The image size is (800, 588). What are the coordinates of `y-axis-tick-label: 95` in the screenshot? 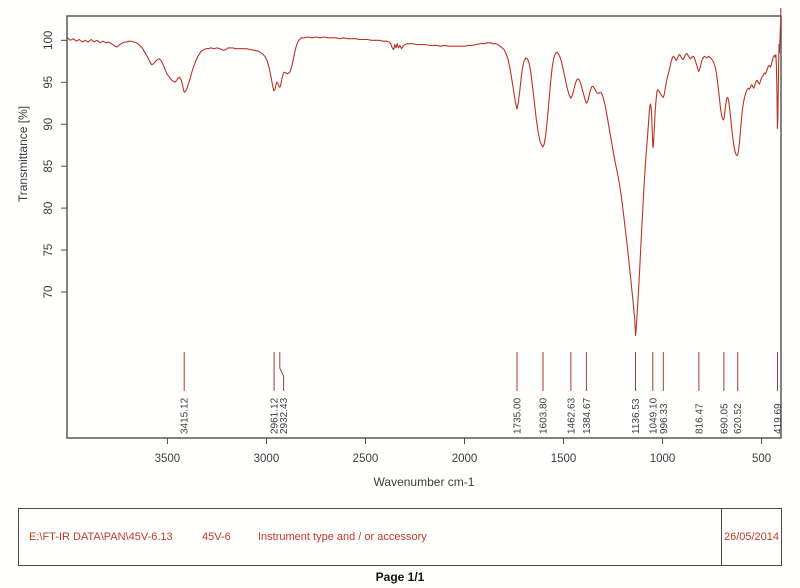 It's located at (49, 82).